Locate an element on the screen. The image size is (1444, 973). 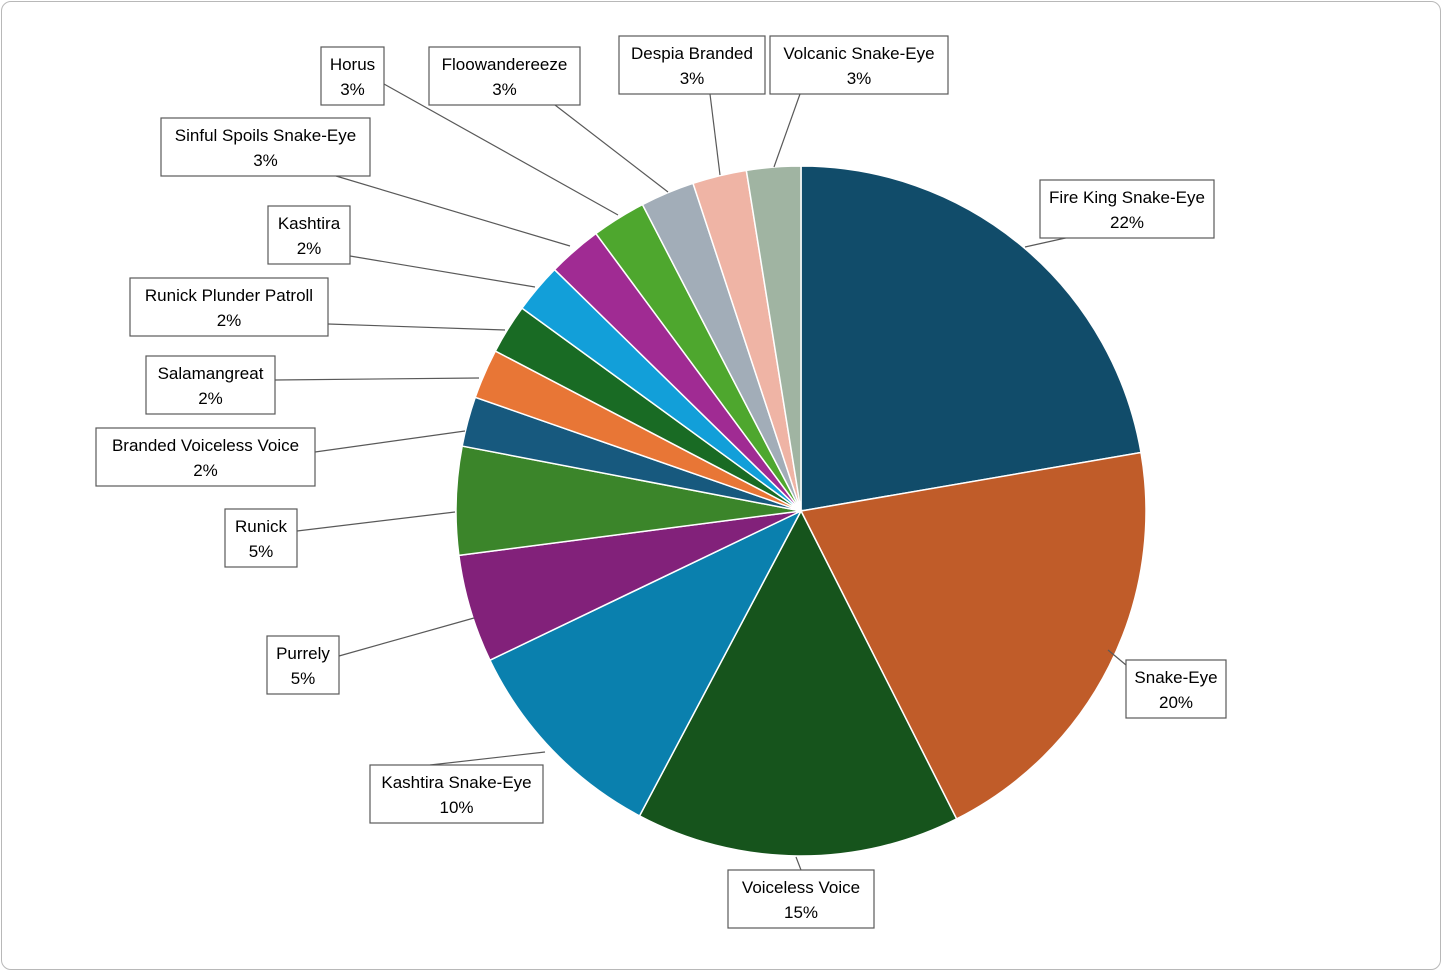
slice-name-label: Purrely is located at coordinates (303, 653).